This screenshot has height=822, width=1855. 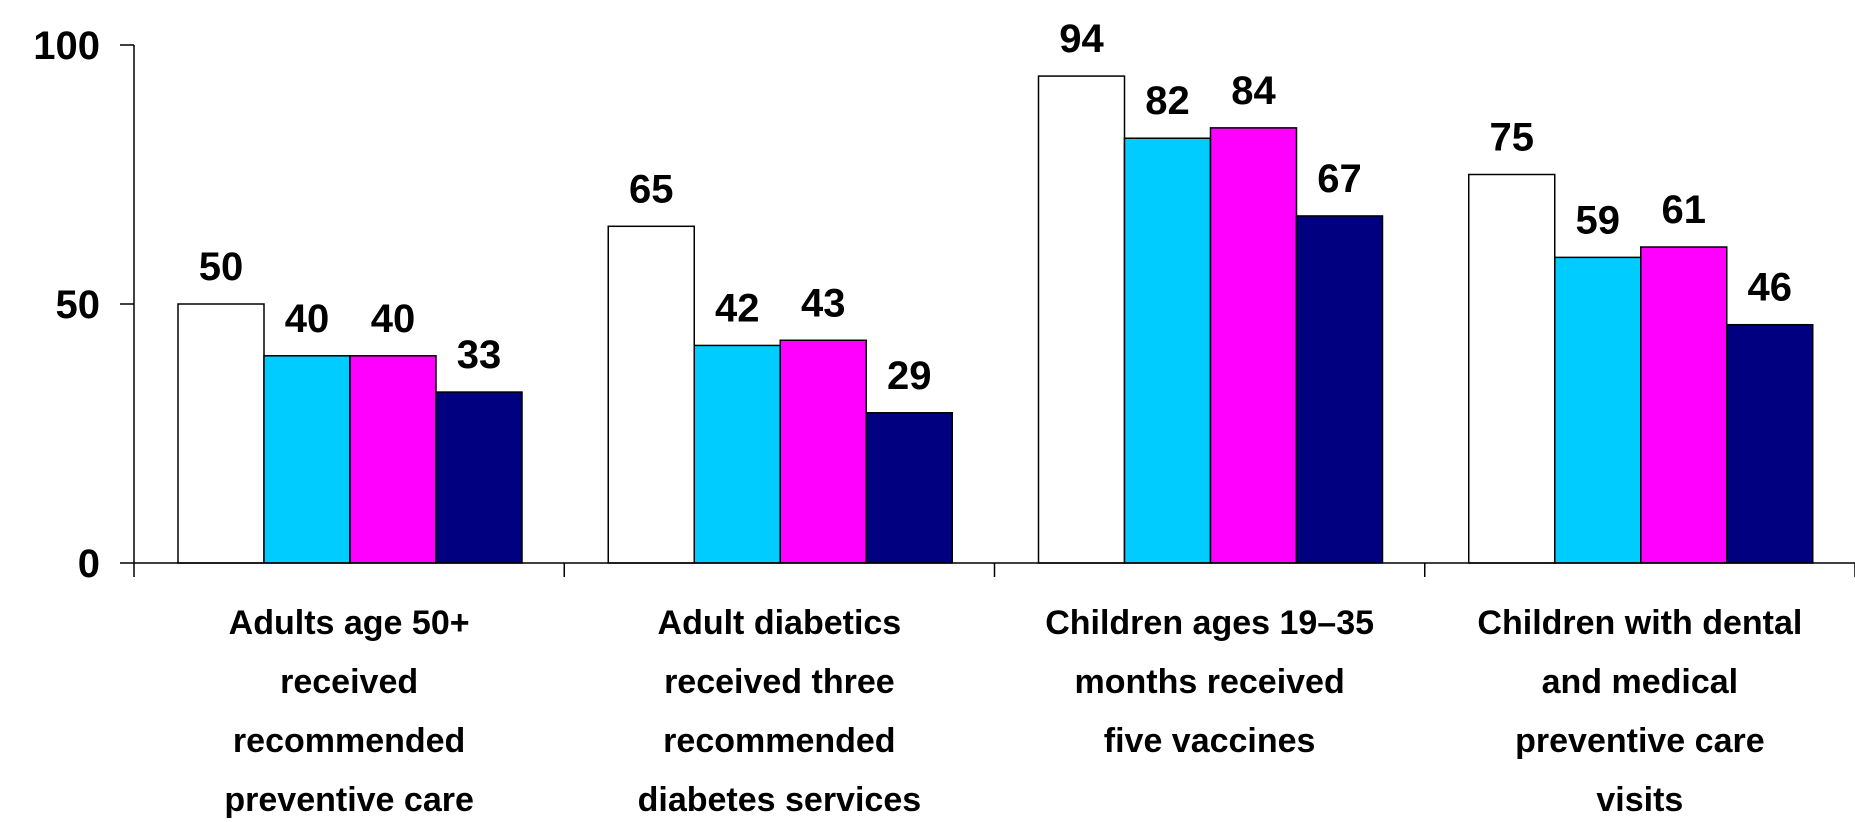 What do you see at coordinates (780, 623) in the screenshot?
I see `category-label-line: Adult diabetics` at bounding box center [780, 623].